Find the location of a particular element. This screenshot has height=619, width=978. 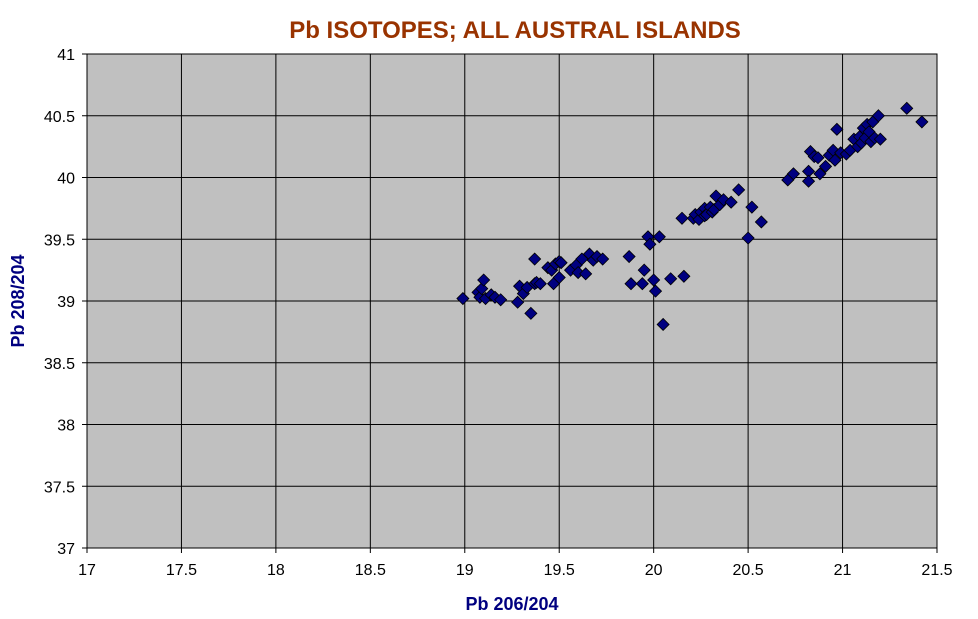

y-tick-label: 37.5 is located at coordinates (59, 487).